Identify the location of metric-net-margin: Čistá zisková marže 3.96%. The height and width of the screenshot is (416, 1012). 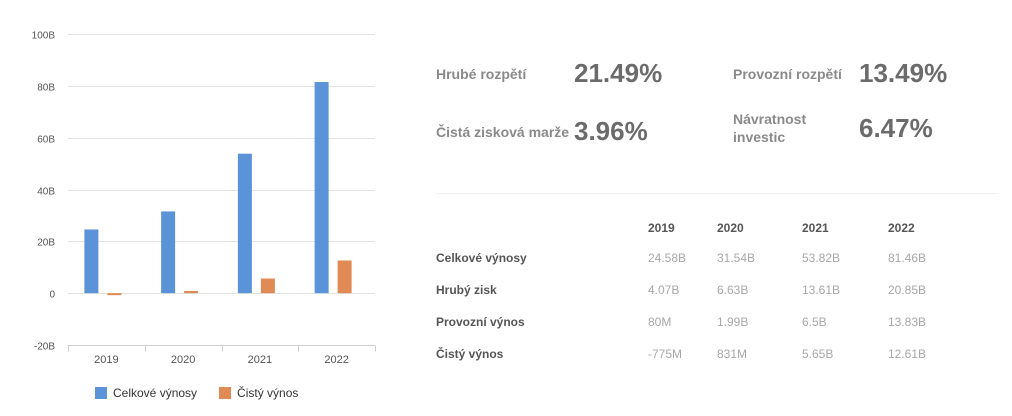
(542, 131).